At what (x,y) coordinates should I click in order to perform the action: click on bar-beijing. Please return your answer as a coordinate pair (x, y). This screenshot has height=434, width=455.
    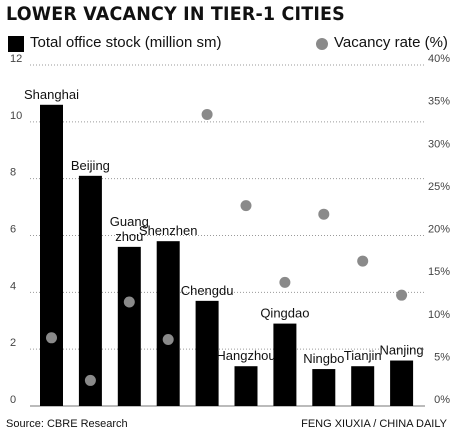
    Looking at the image, I should click on (90, 290).